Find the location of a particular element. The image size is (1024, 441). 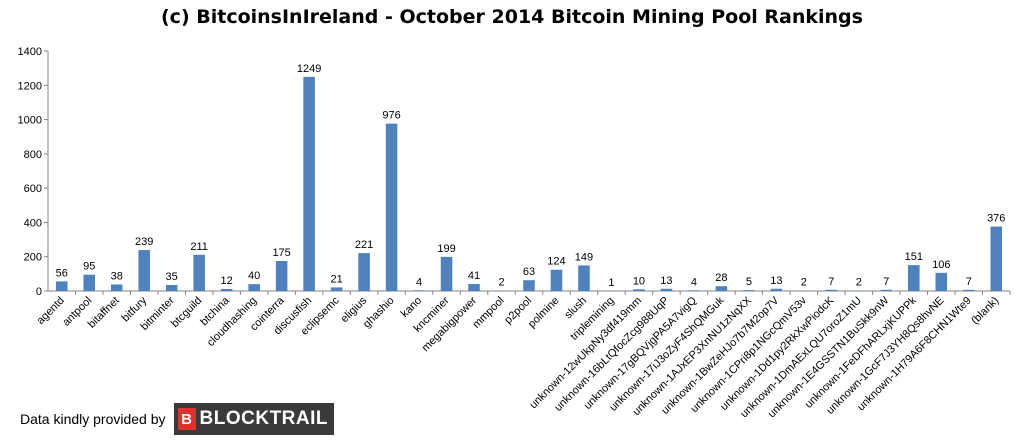

y-tick-label: 1000 is located at coordinates (30, 121).